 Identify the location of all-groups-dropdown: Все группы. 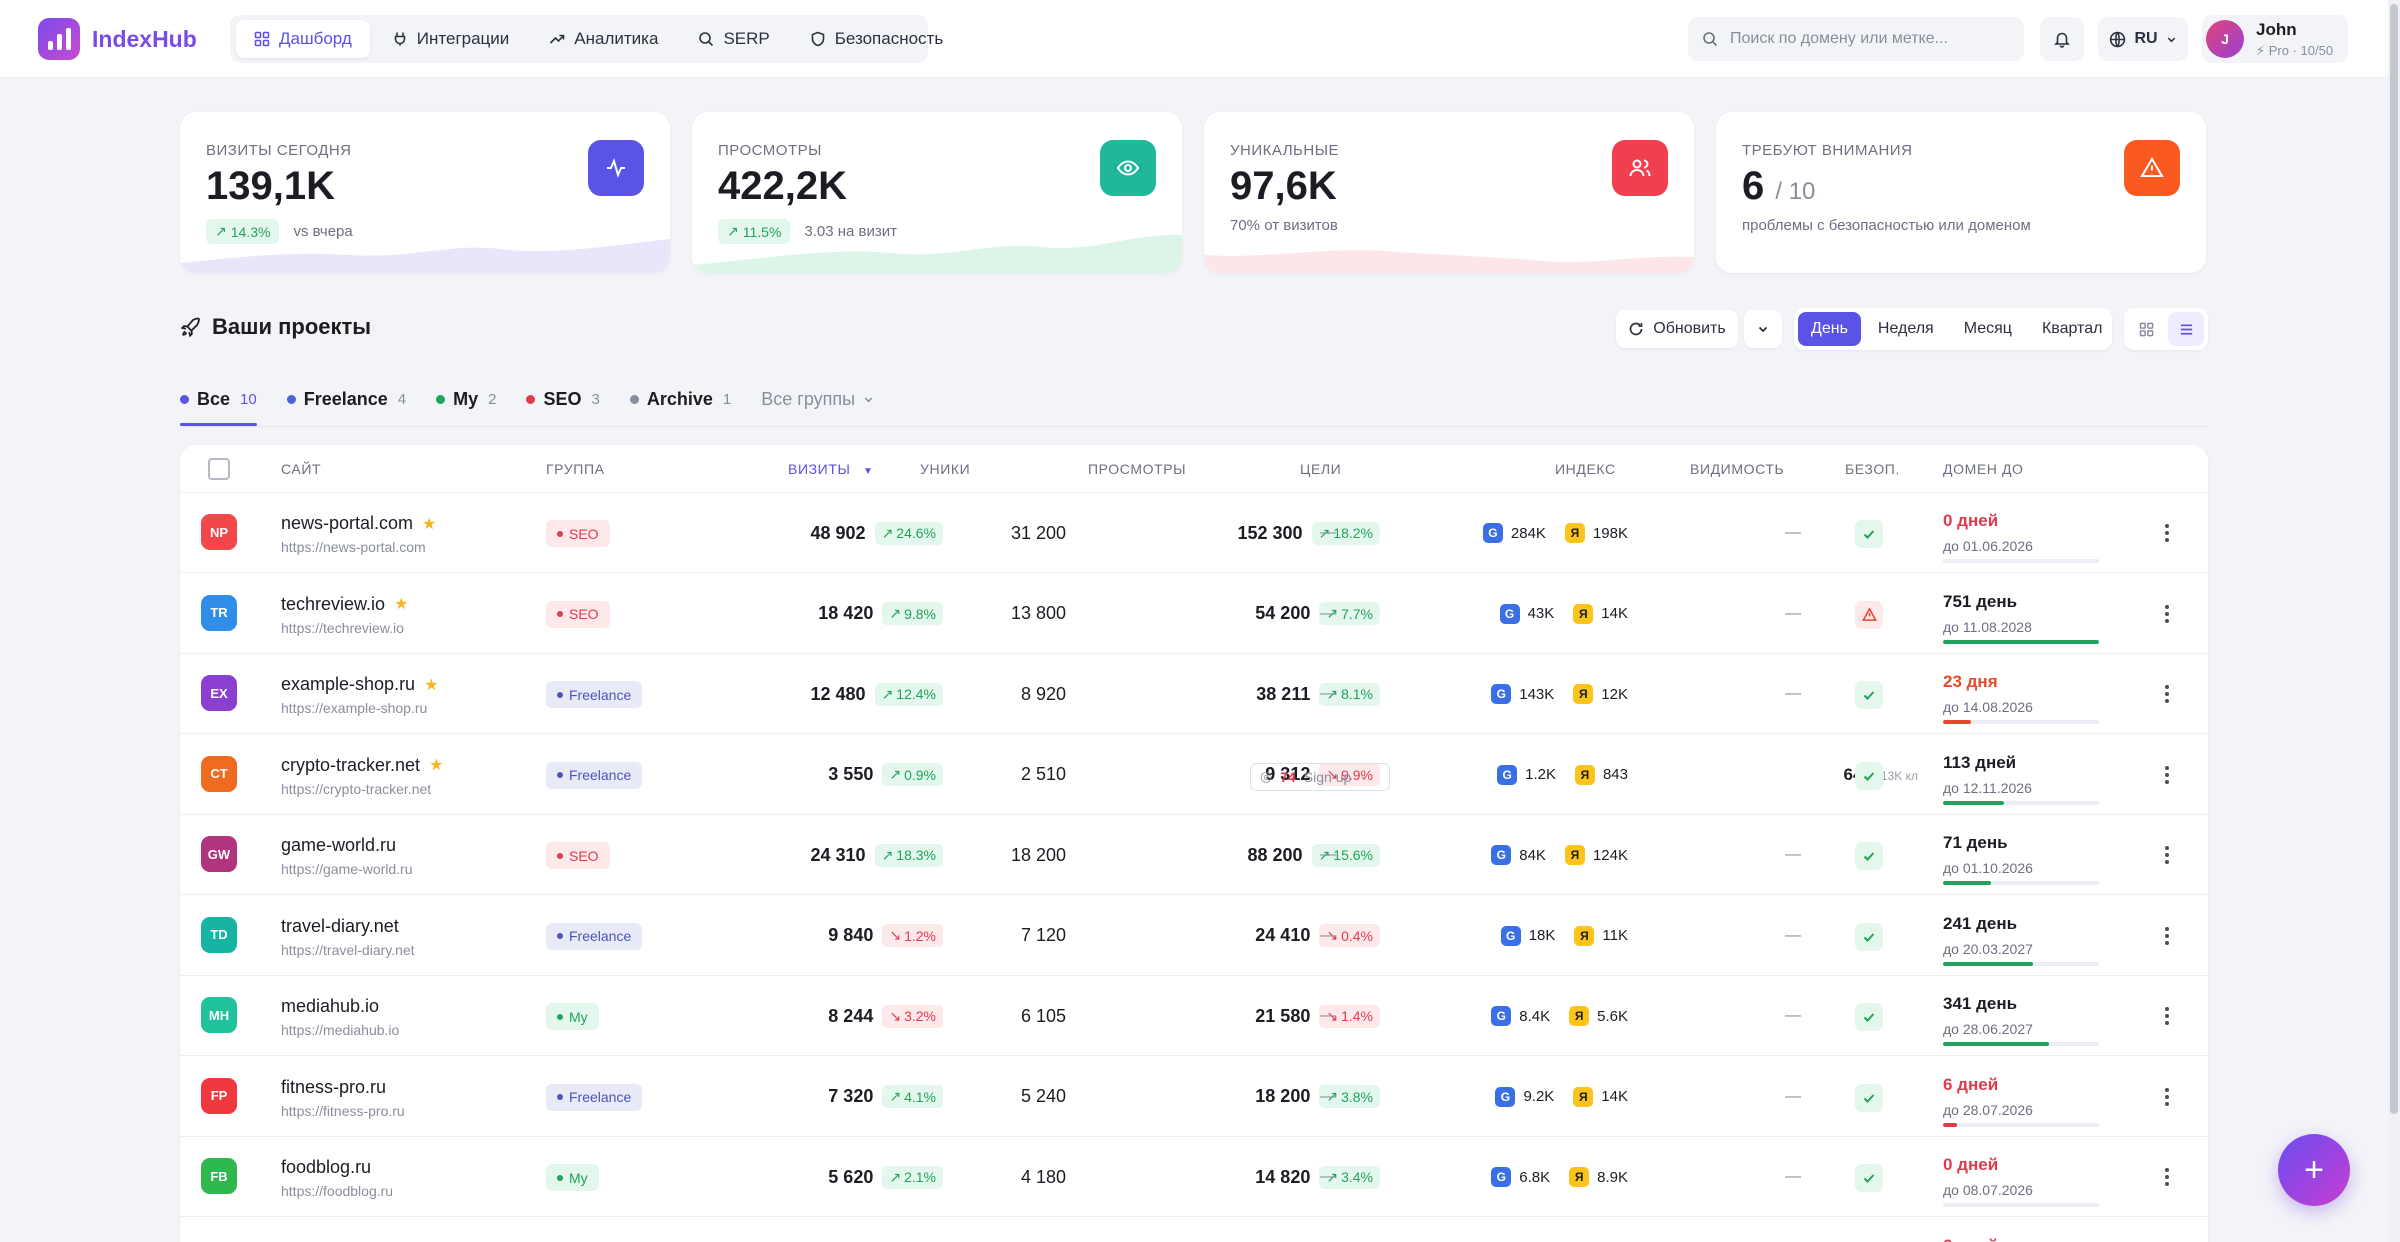
(817, 399).